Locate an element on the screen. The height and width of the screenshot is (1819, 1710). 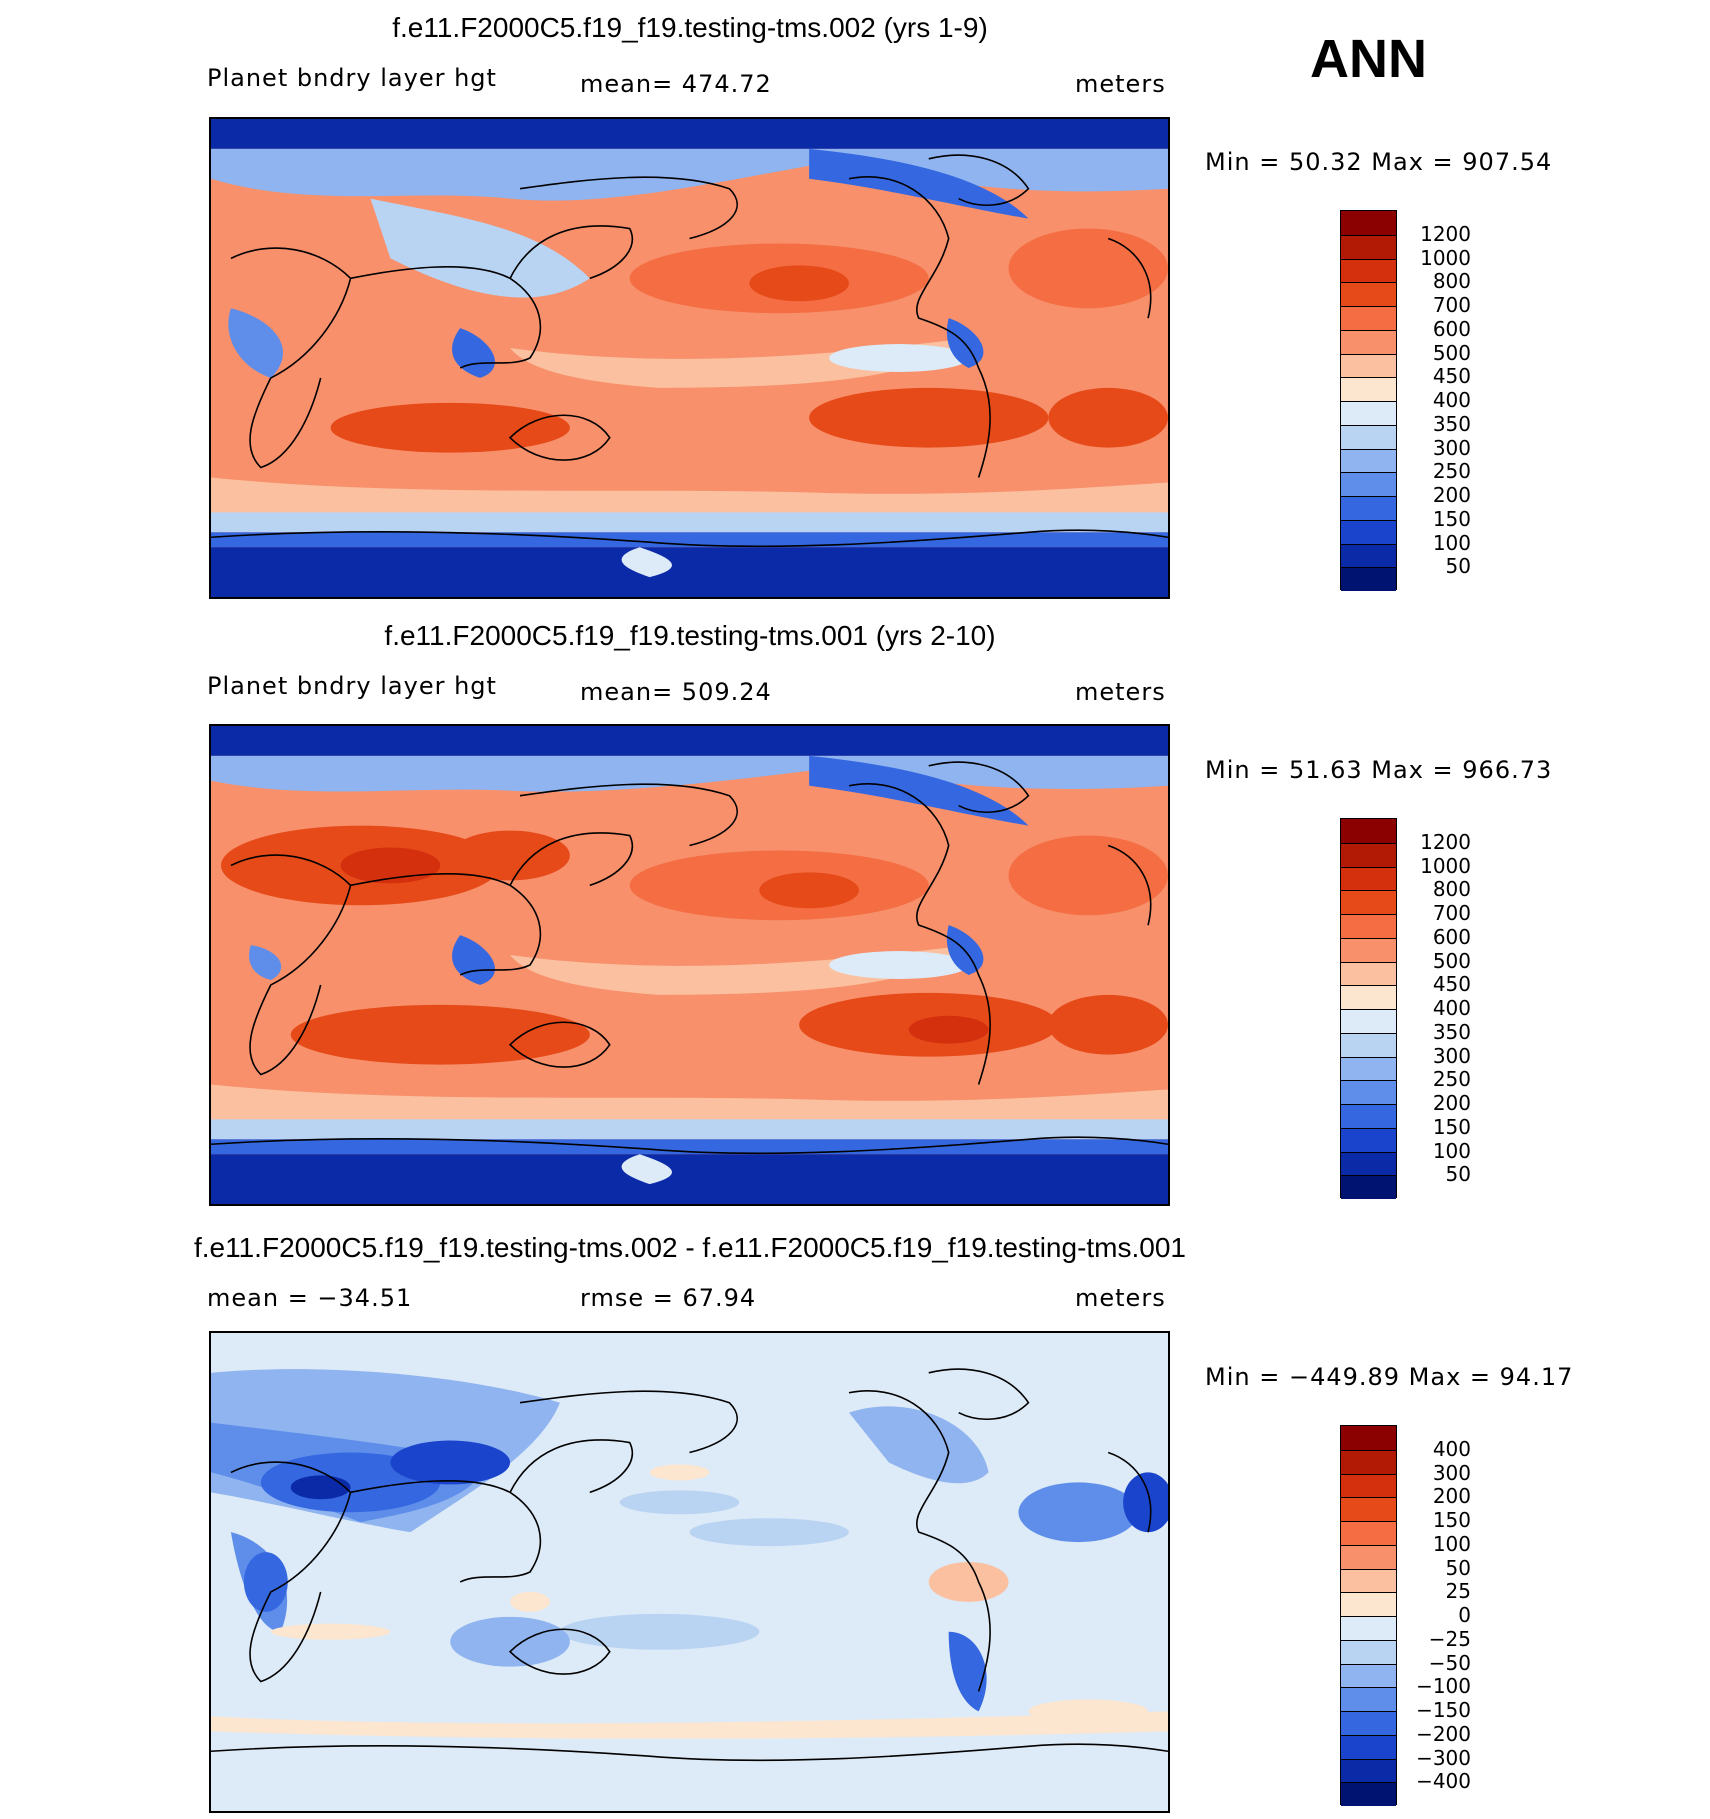
panel1-map is located at coordinates (689, 358).